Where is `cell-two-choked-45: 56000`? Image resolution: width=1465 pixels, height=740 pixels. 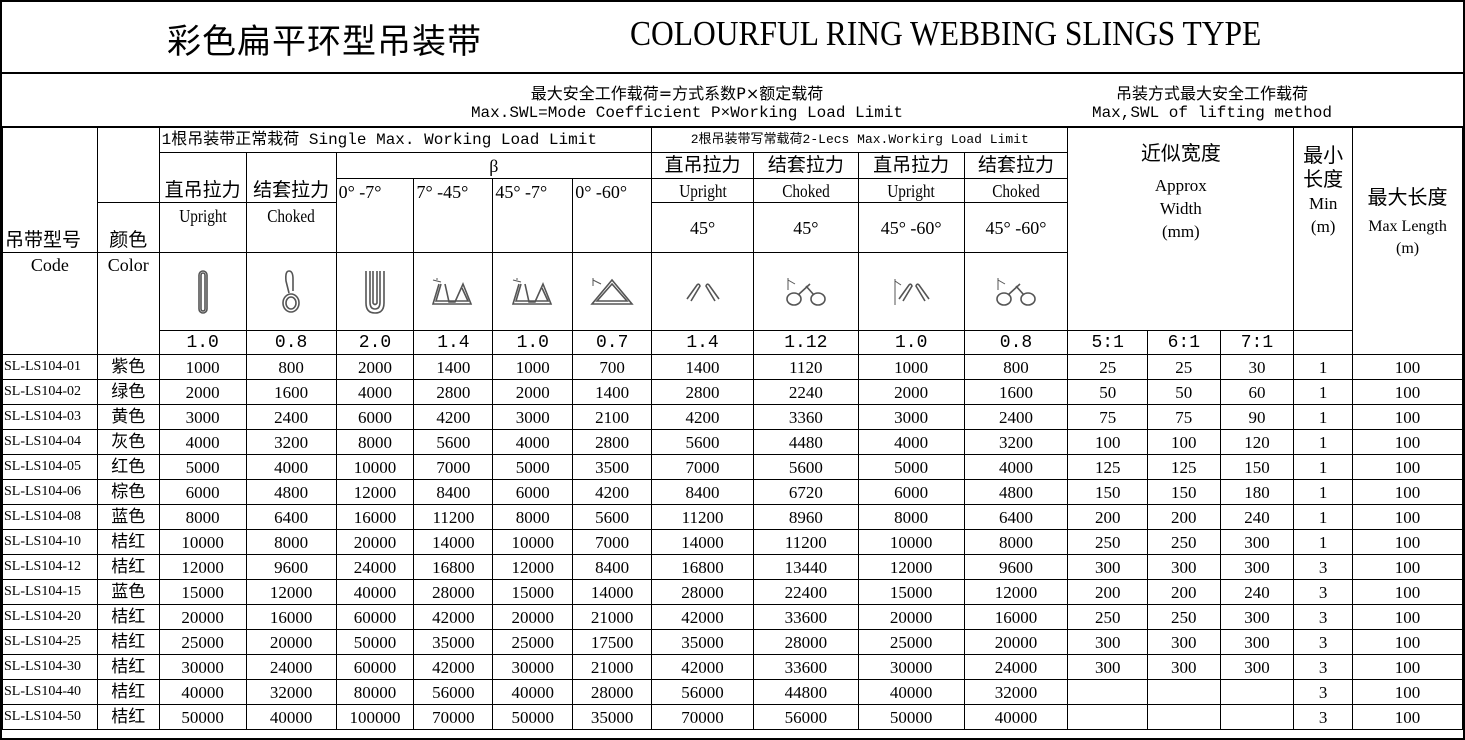
cell-two-choked-45: 56000 is located at coordinates (805, 717).